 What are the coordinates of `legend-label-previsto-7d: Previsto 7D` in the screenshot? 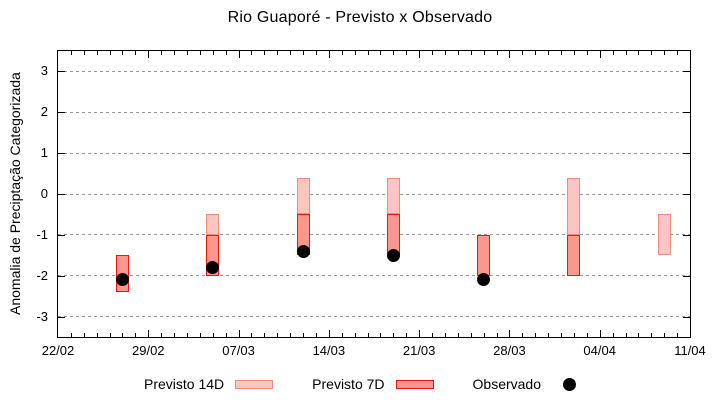 It's located at (348, 384).